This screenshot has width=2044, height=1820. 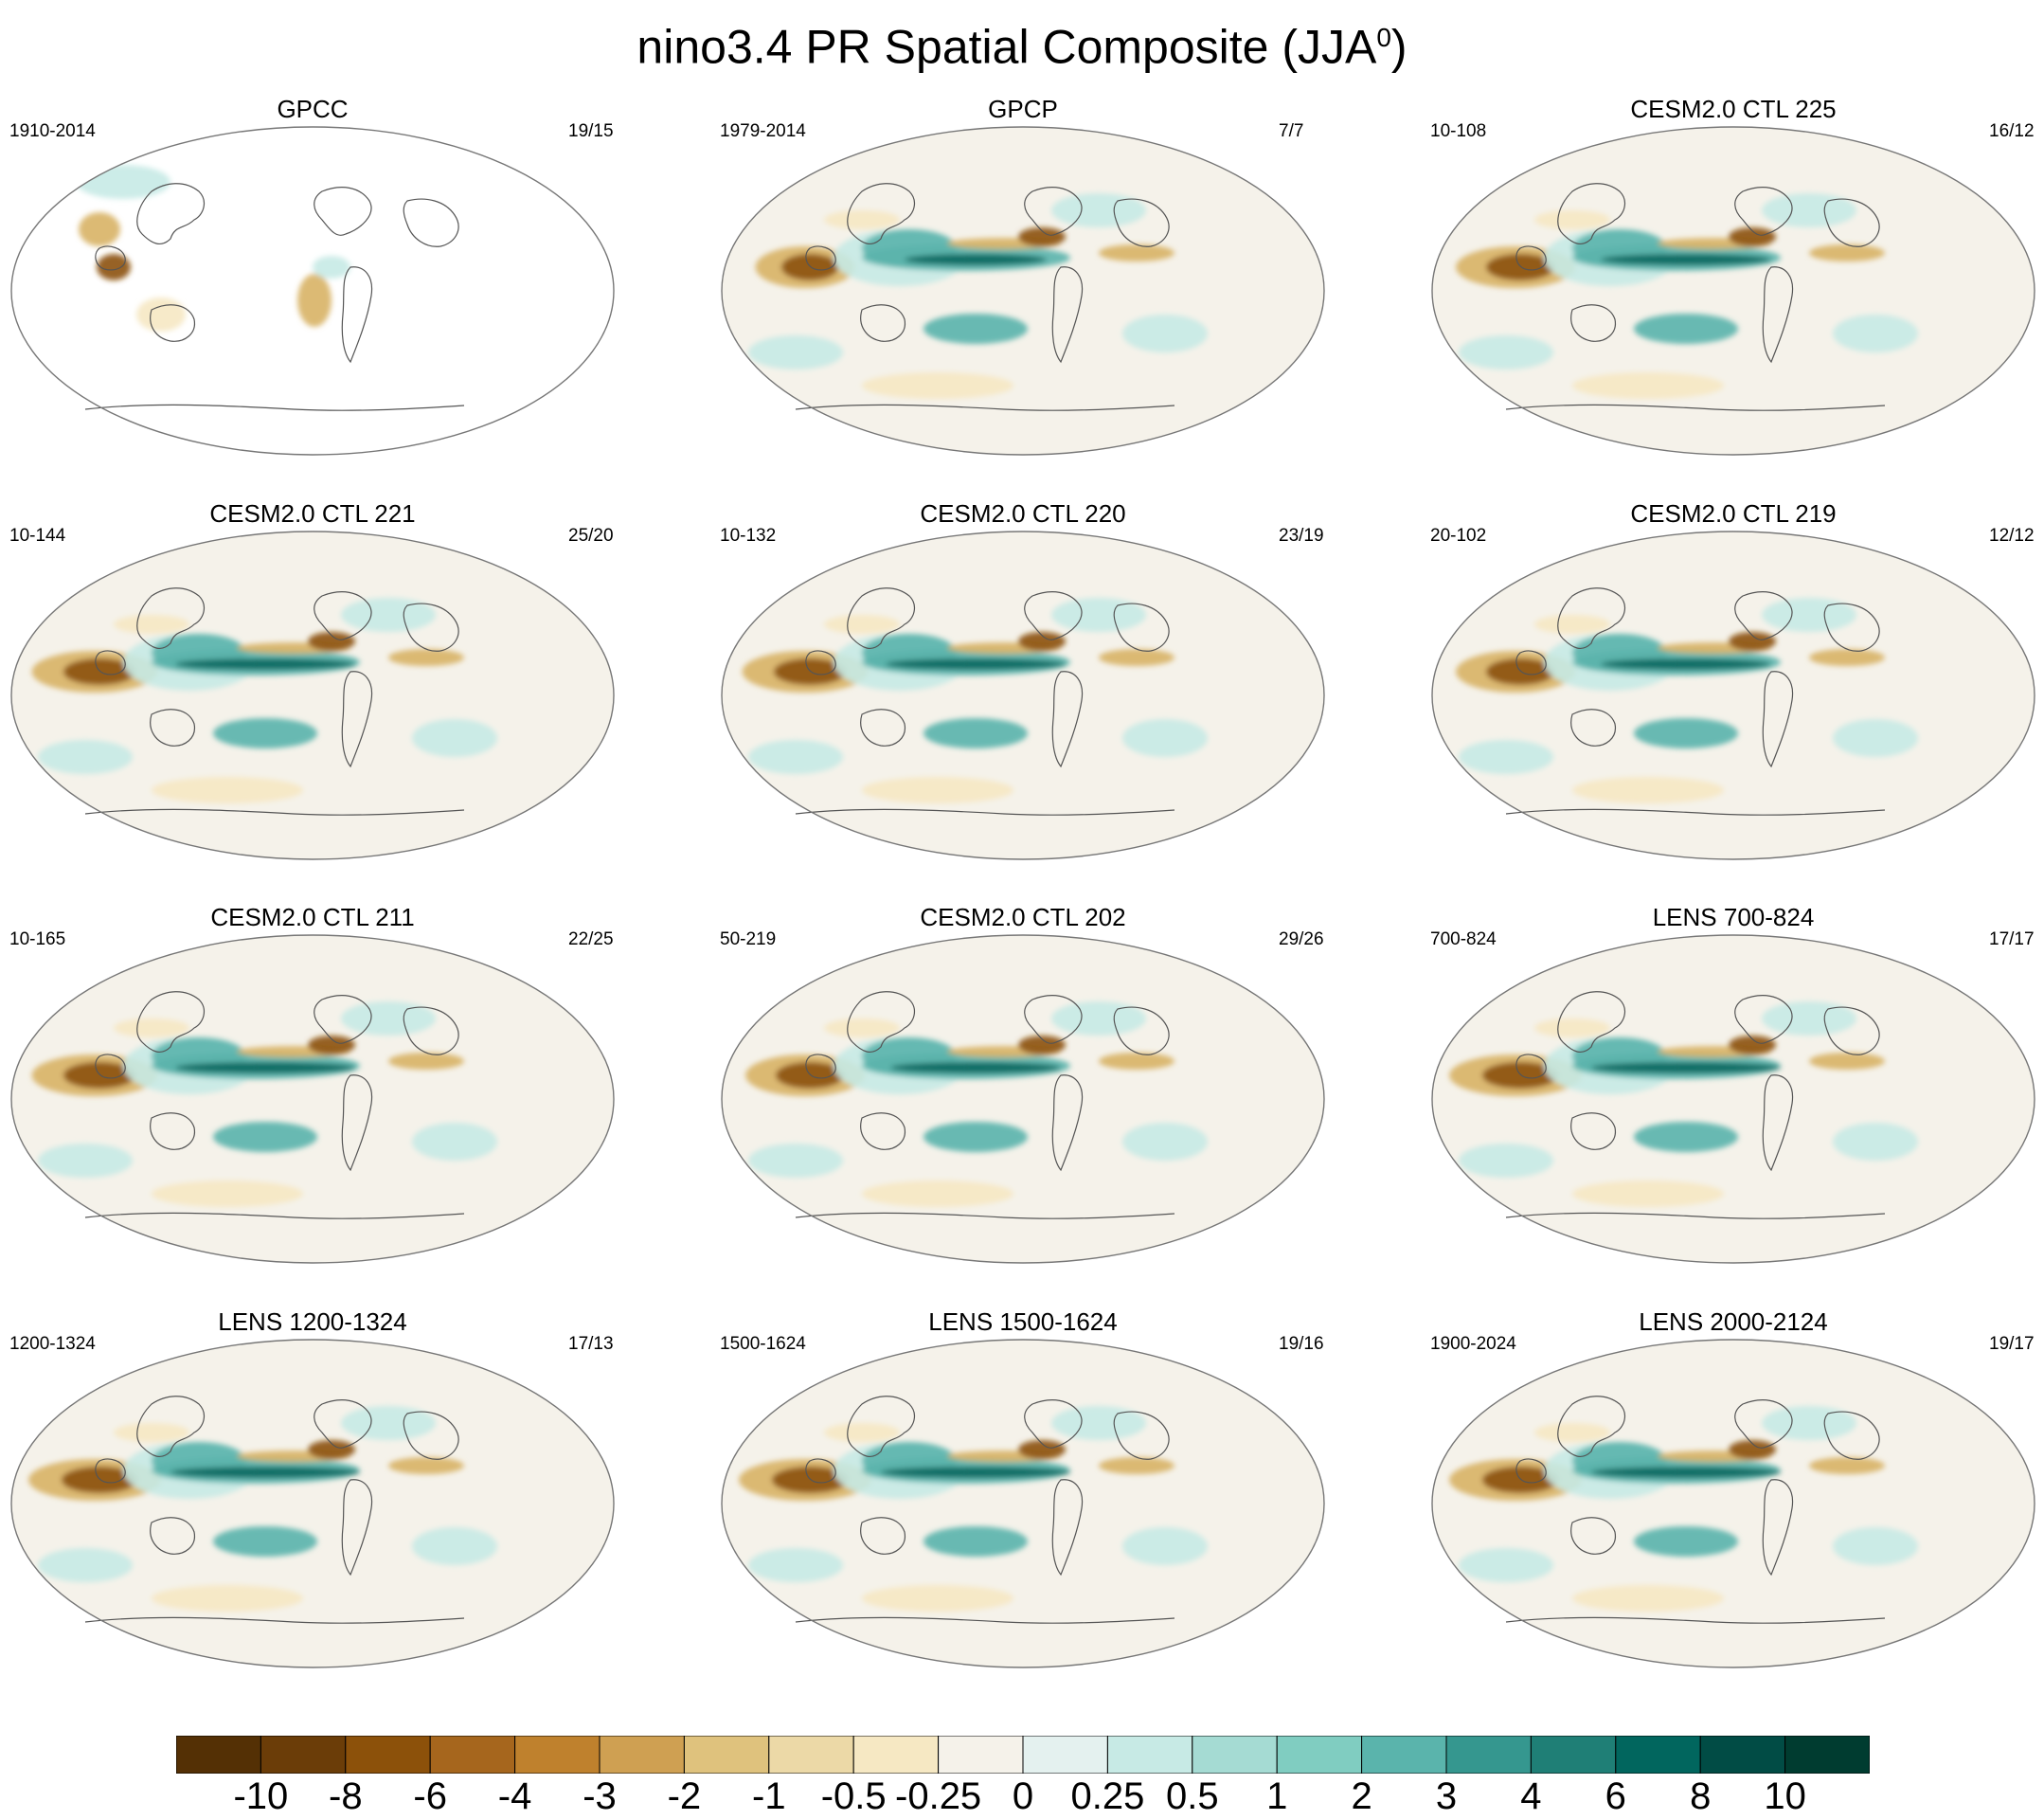 I want to click on colorbar-tick-label: -10, so click(x=261, y=1796).